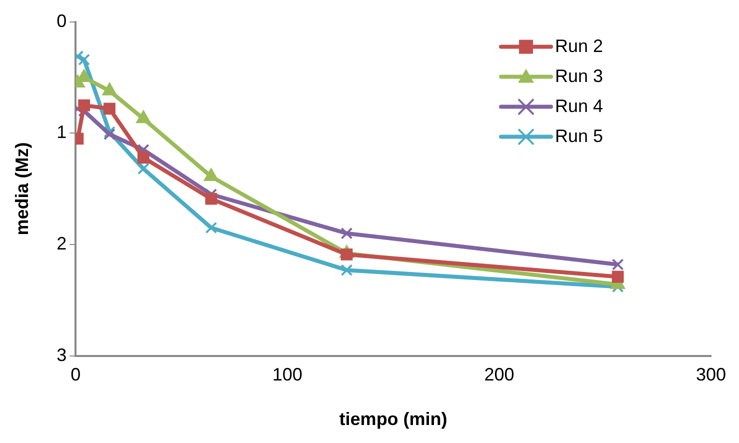 Image resolution: width=739 pixels, height=443 pixels. What do you see at coordinates (711, 374) in the screenshot?
I see `x-tick-label: 300` at bounding box center [711, 374].